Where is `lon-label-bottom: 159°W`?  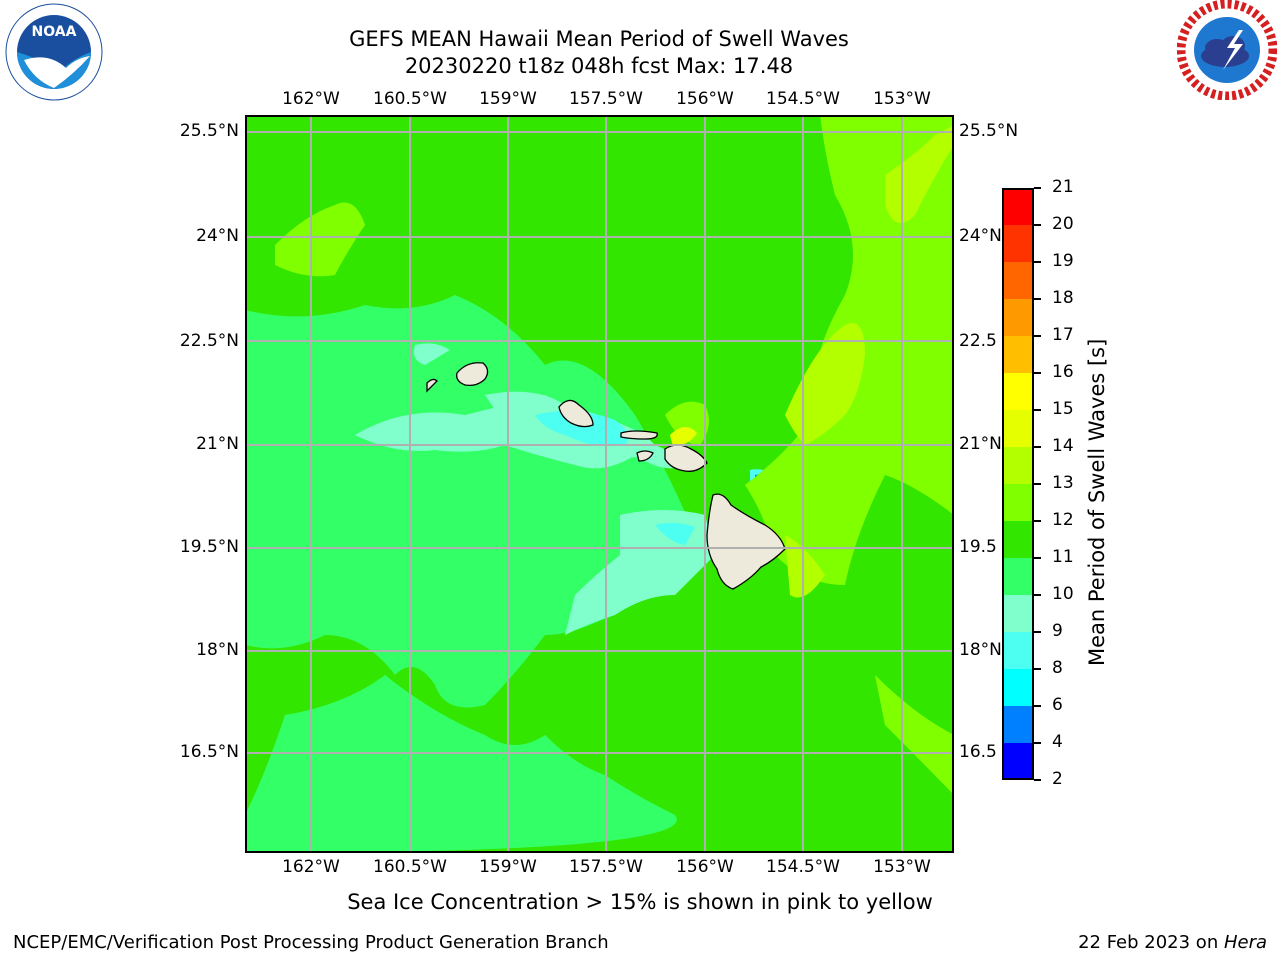
lon-label-bottom: 159°W is located at coordinates (508, 867).